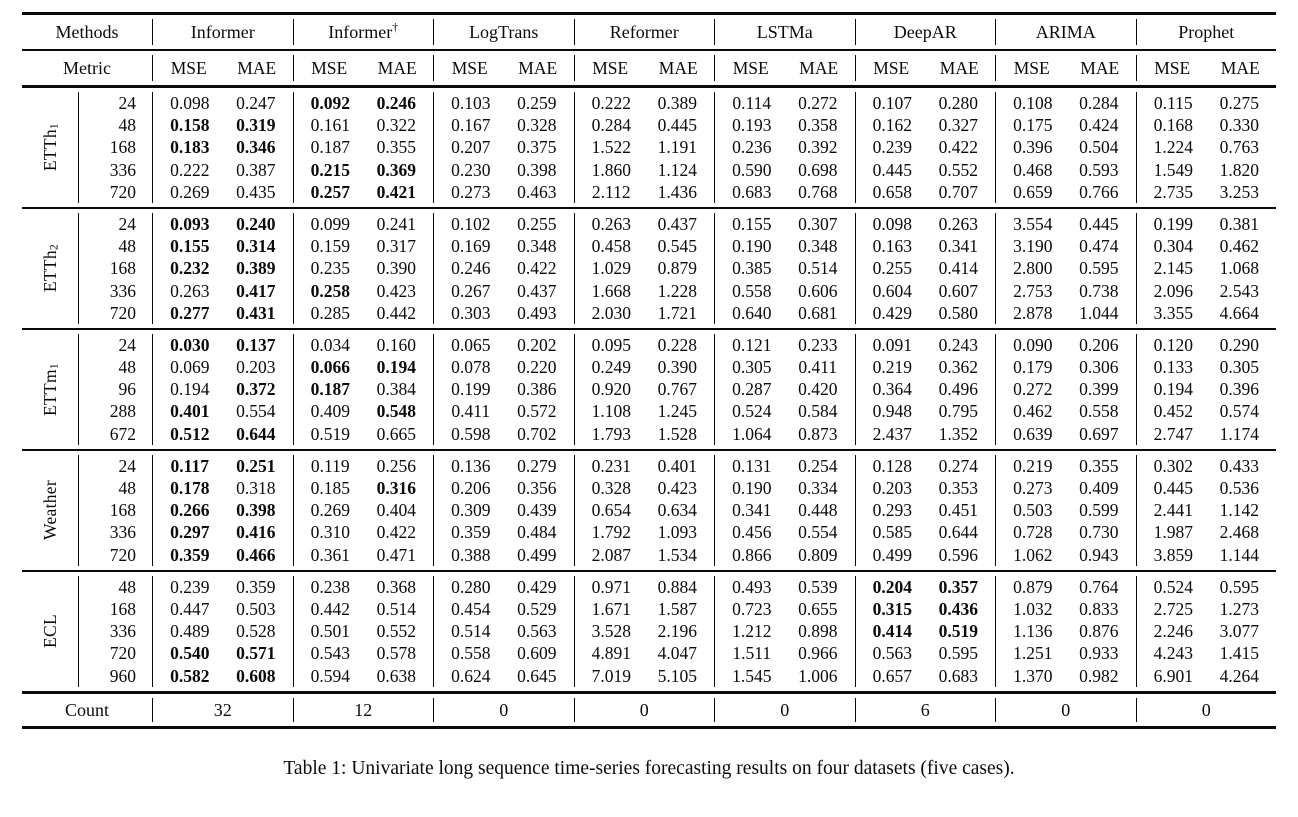  I want to click on mae-value: 0.416, so click(256, 532).